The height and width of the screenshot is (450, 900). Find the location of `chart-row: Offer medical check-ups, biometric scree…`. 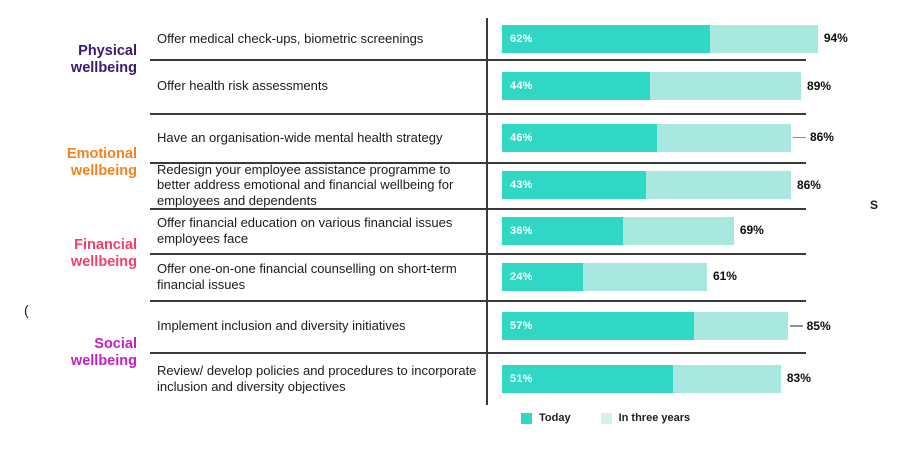

chart-row: Offer medical check-ups, biometric scree… is located at coordinates (450, 38).